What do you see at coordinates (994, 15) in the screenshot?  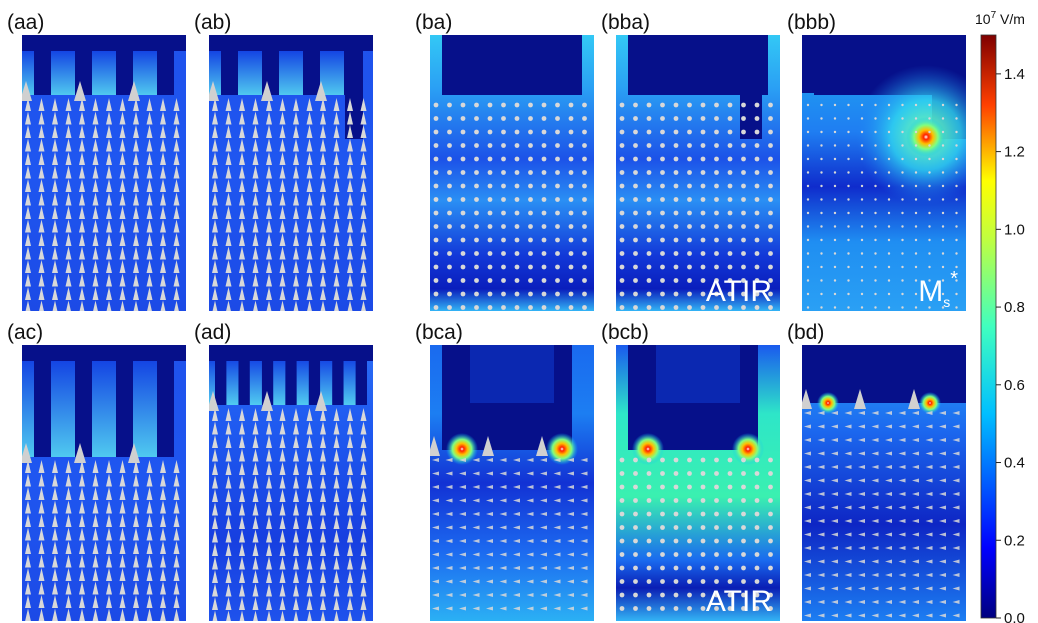 I see `colorbar-unit-exp: 7` at bounding box center [994, 15].